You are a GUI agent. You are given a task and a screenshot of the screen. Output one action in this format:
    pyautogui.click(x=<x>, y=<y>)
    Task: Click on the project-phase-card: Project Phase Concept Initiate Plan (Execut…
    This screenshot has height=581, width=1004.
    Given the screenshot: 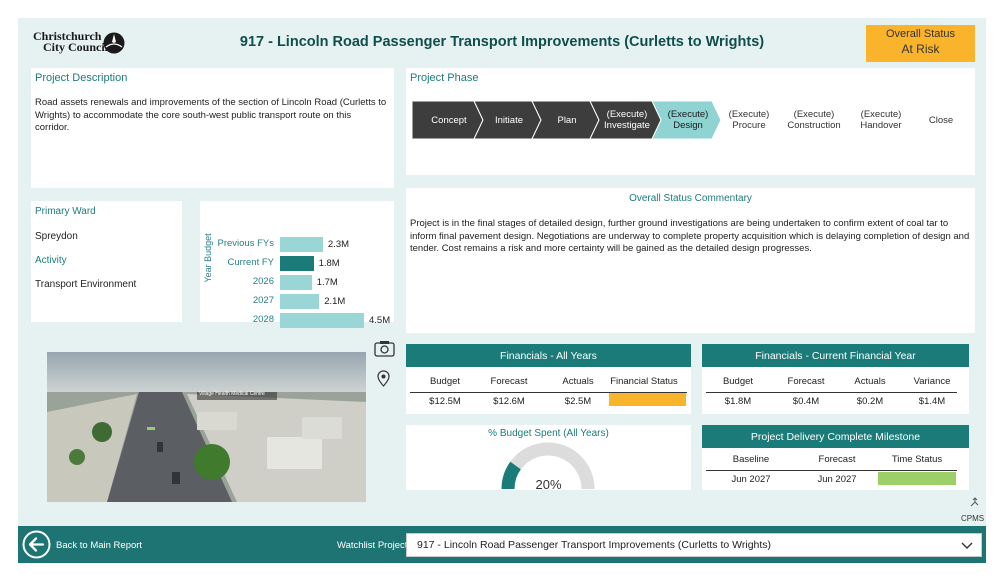 What is the action you would take?
    pyautogui.click(x=690, y=121)
    